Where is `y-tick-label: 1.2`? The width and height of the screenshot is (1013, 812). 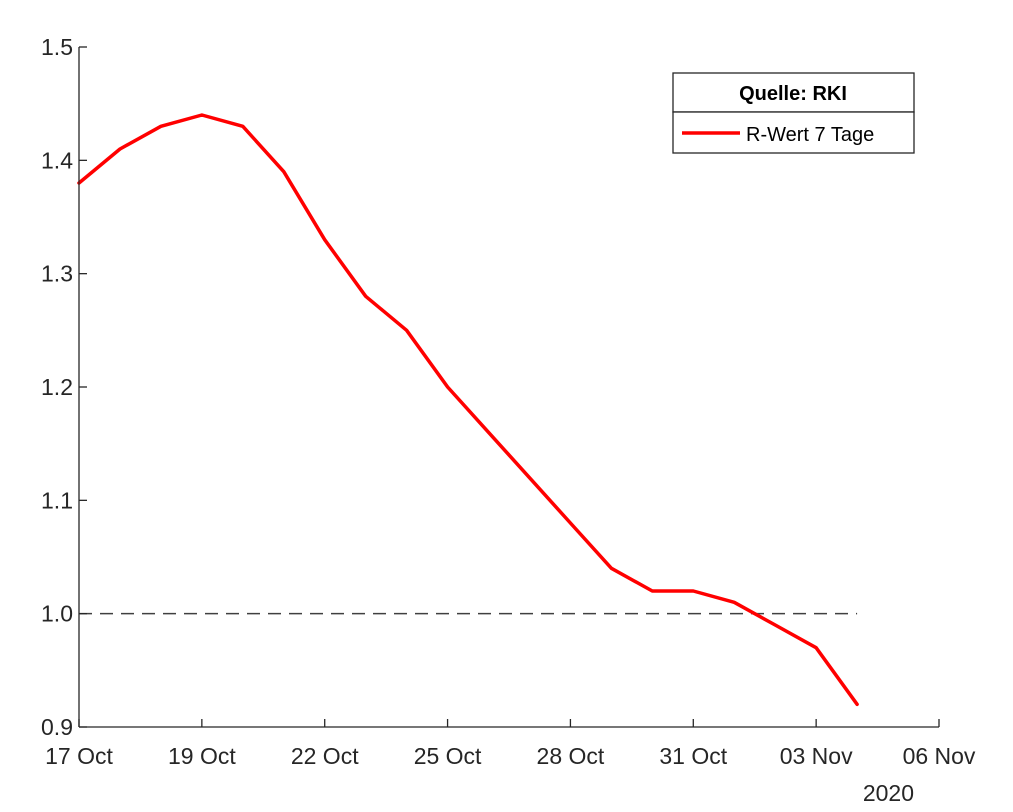 y-tick-label: 1.2 is located at coordinates (57, 387).